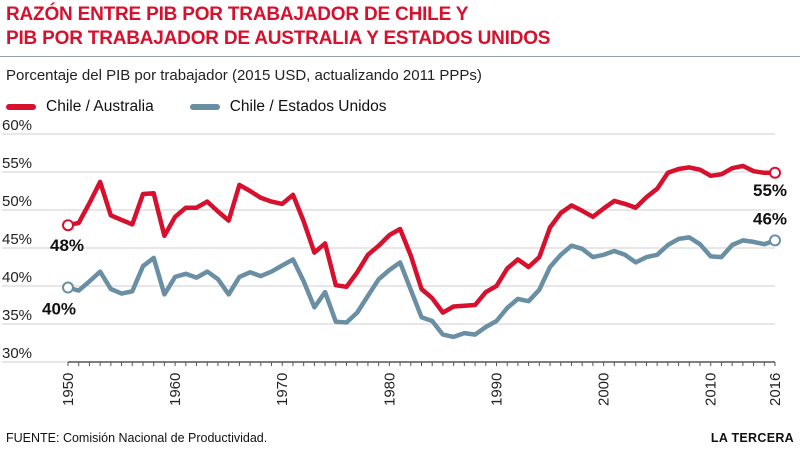  Describe the element at coordinates (100, 106) in the screenshot. I see `legend-label-chile-australia: Chile / Australia` at that location.